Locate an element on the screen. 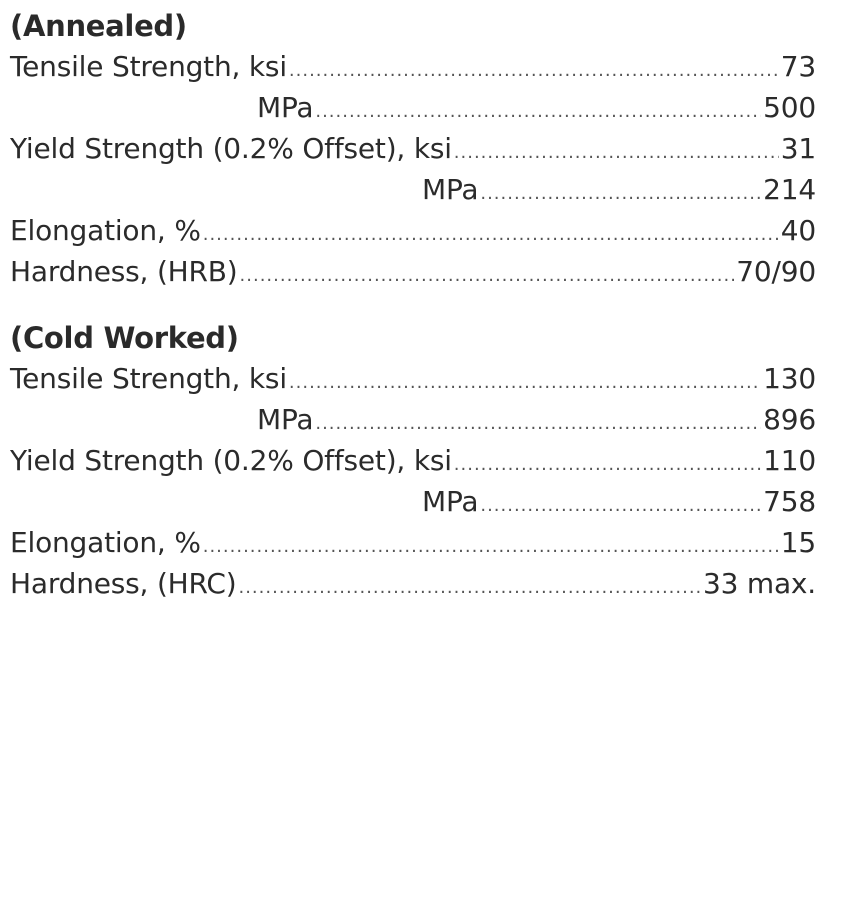 This screenshot has height=903, width=850. property-row: Tensile Strength, ksi 130 is located at coordinates (413, 378).